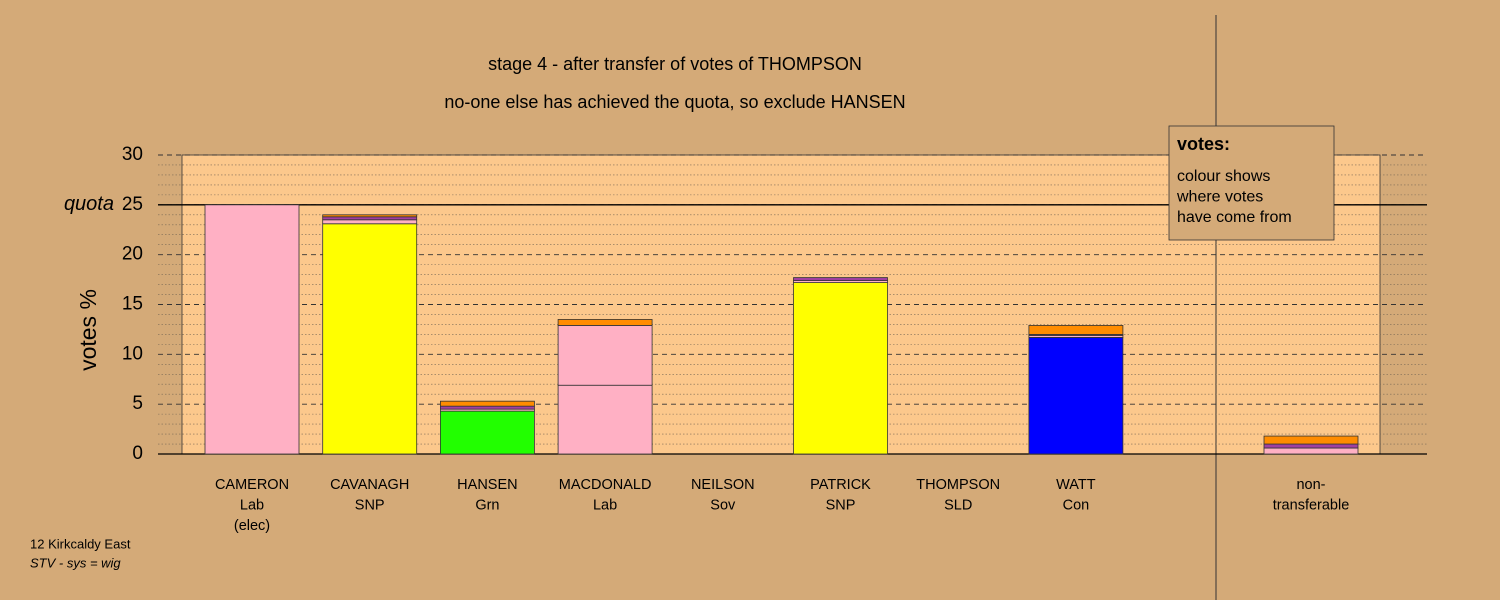  What do you see at coordinates (132, 154) in the screenshot?
I see `y-tick-label: 30` at bounding box center [132, 154].